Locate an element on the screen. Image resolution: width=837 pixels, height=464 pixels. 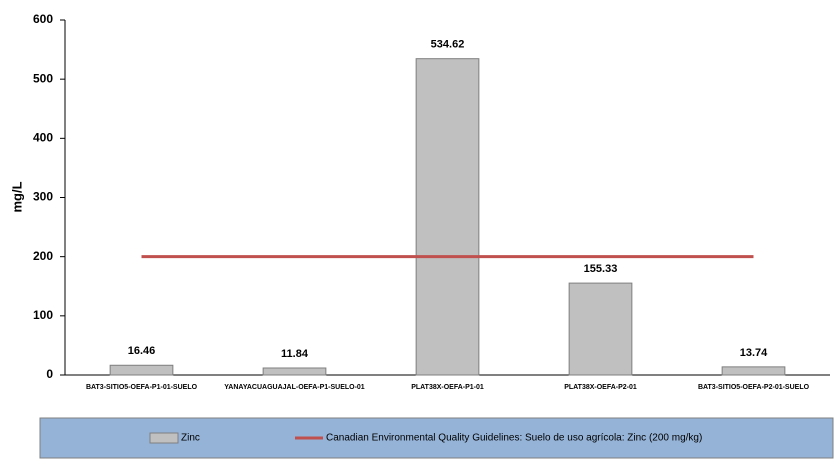
y-tick-label: 100 is located at coordinates (43, 315).